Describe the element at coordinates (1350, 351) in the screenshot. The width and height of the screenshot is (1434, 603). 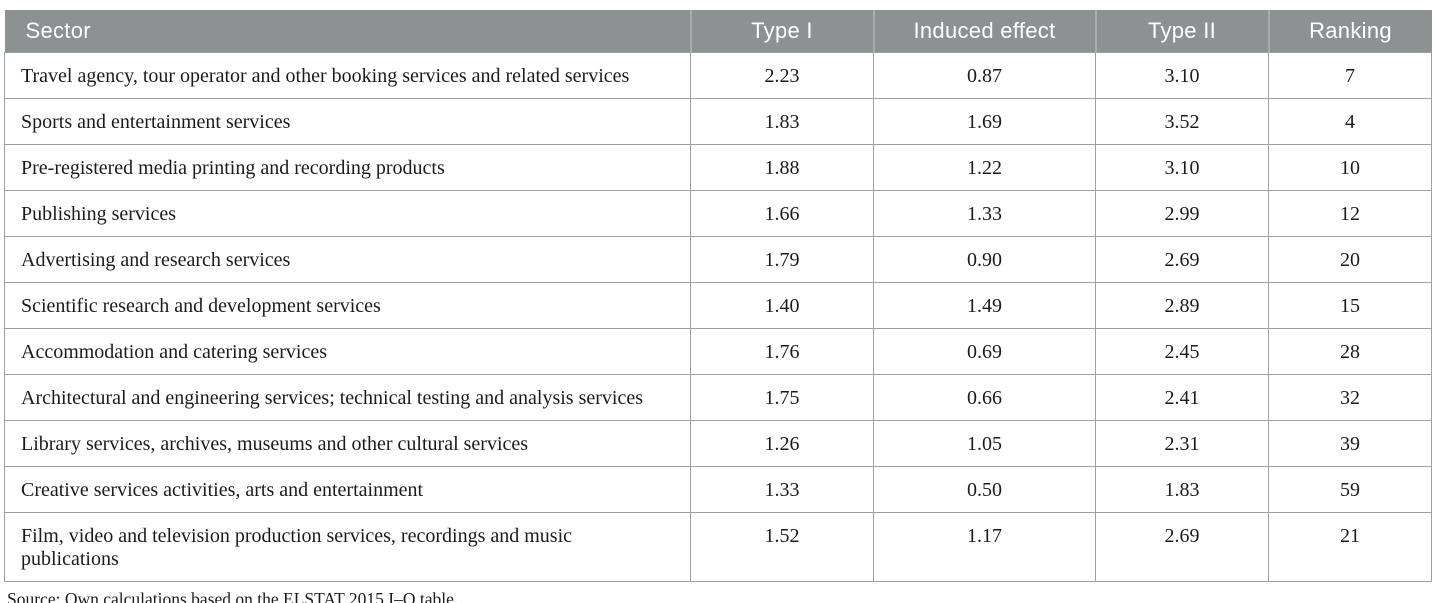
I see `ranking-cell: 28` at that location.